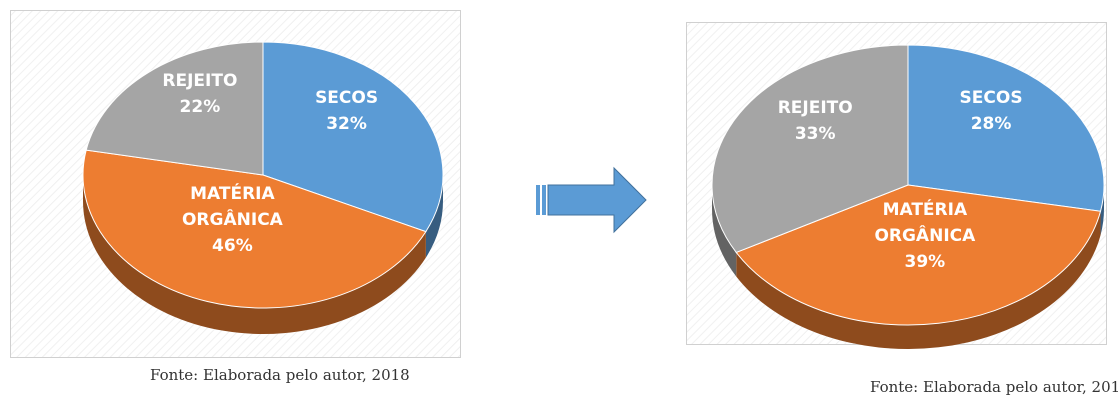  What do you see at coordinates (815, 121) in the screenshot?
I see `data-label: REJEITO 33%` at bounding box center [815, 121].